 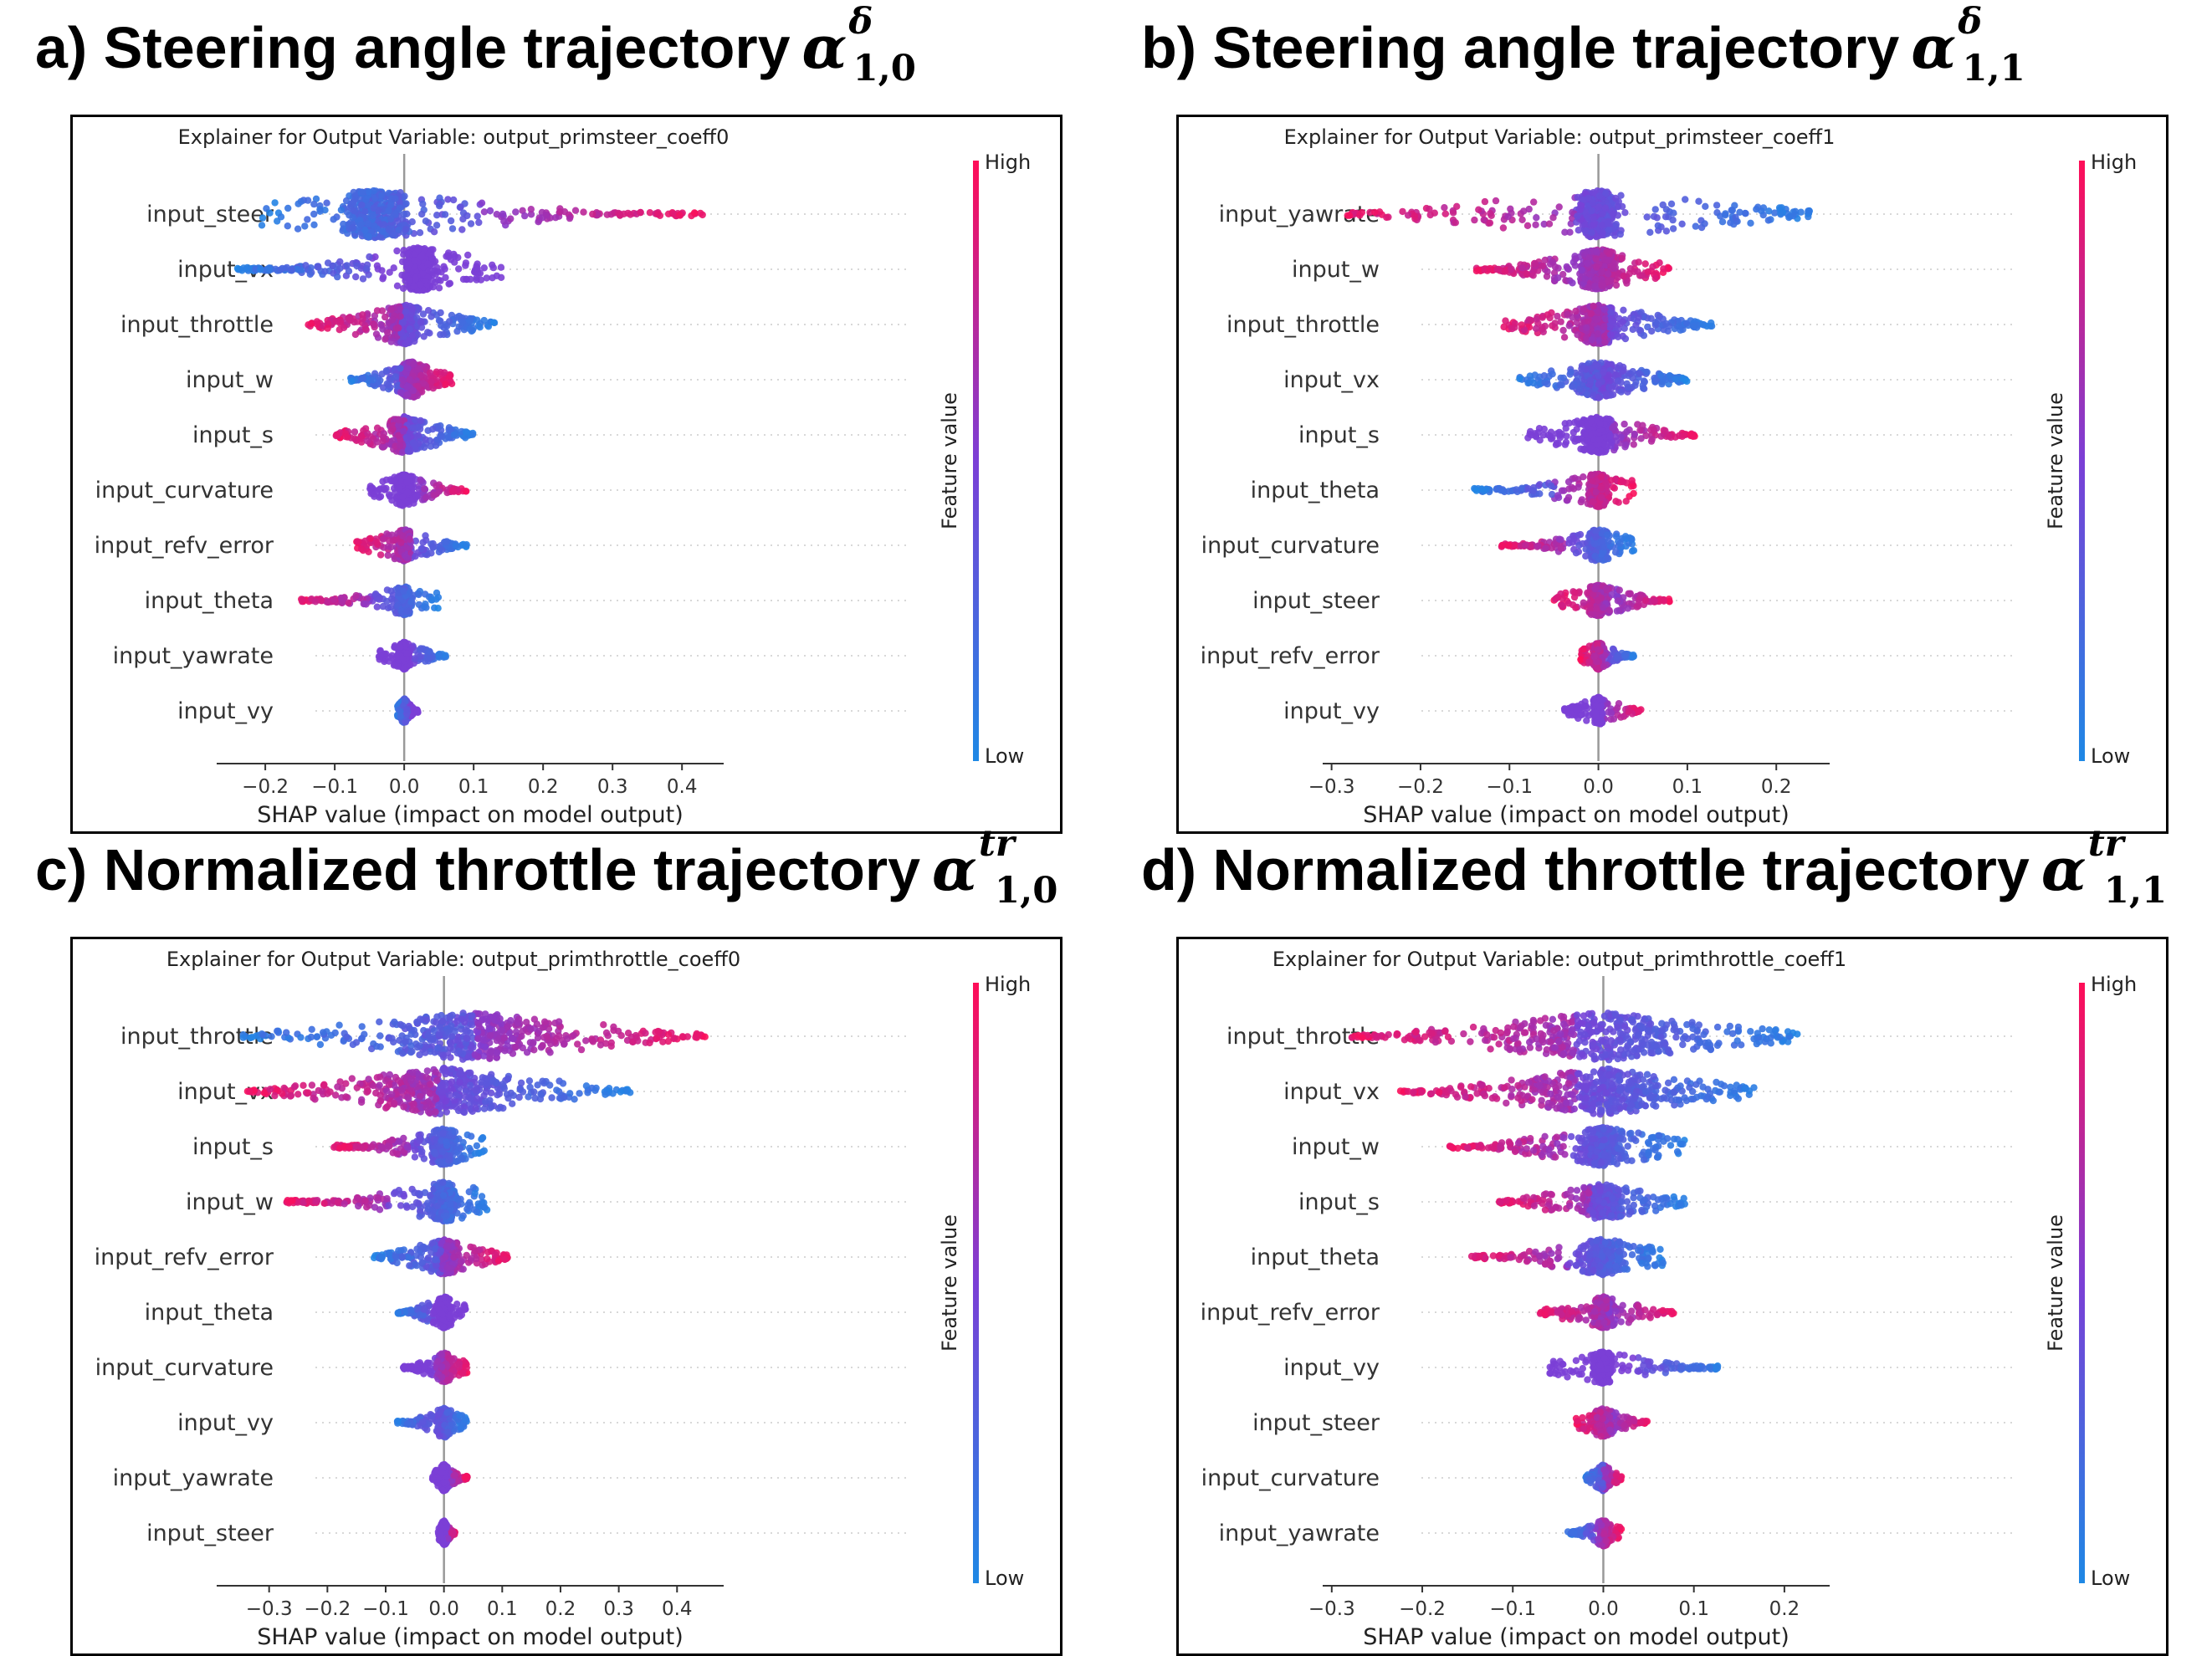 What do you see at coordinates (225, 711) in the screenshot?
I see `feature-label: input_vy` at bounding box center [225, 711].